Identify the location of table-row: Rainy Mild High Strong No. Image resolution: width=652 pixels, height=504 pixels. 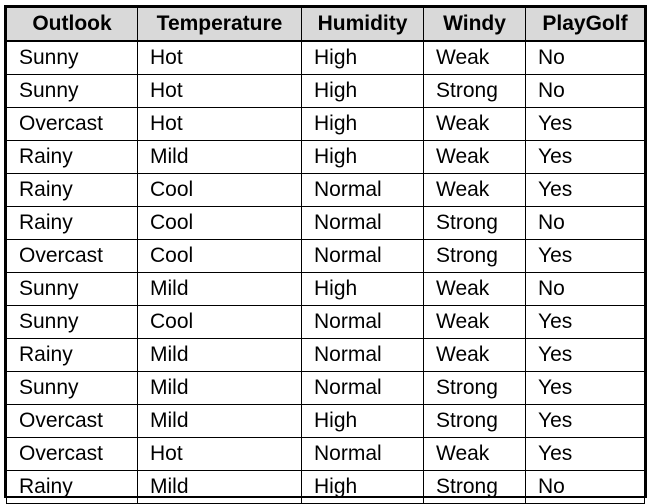
(325, 487).